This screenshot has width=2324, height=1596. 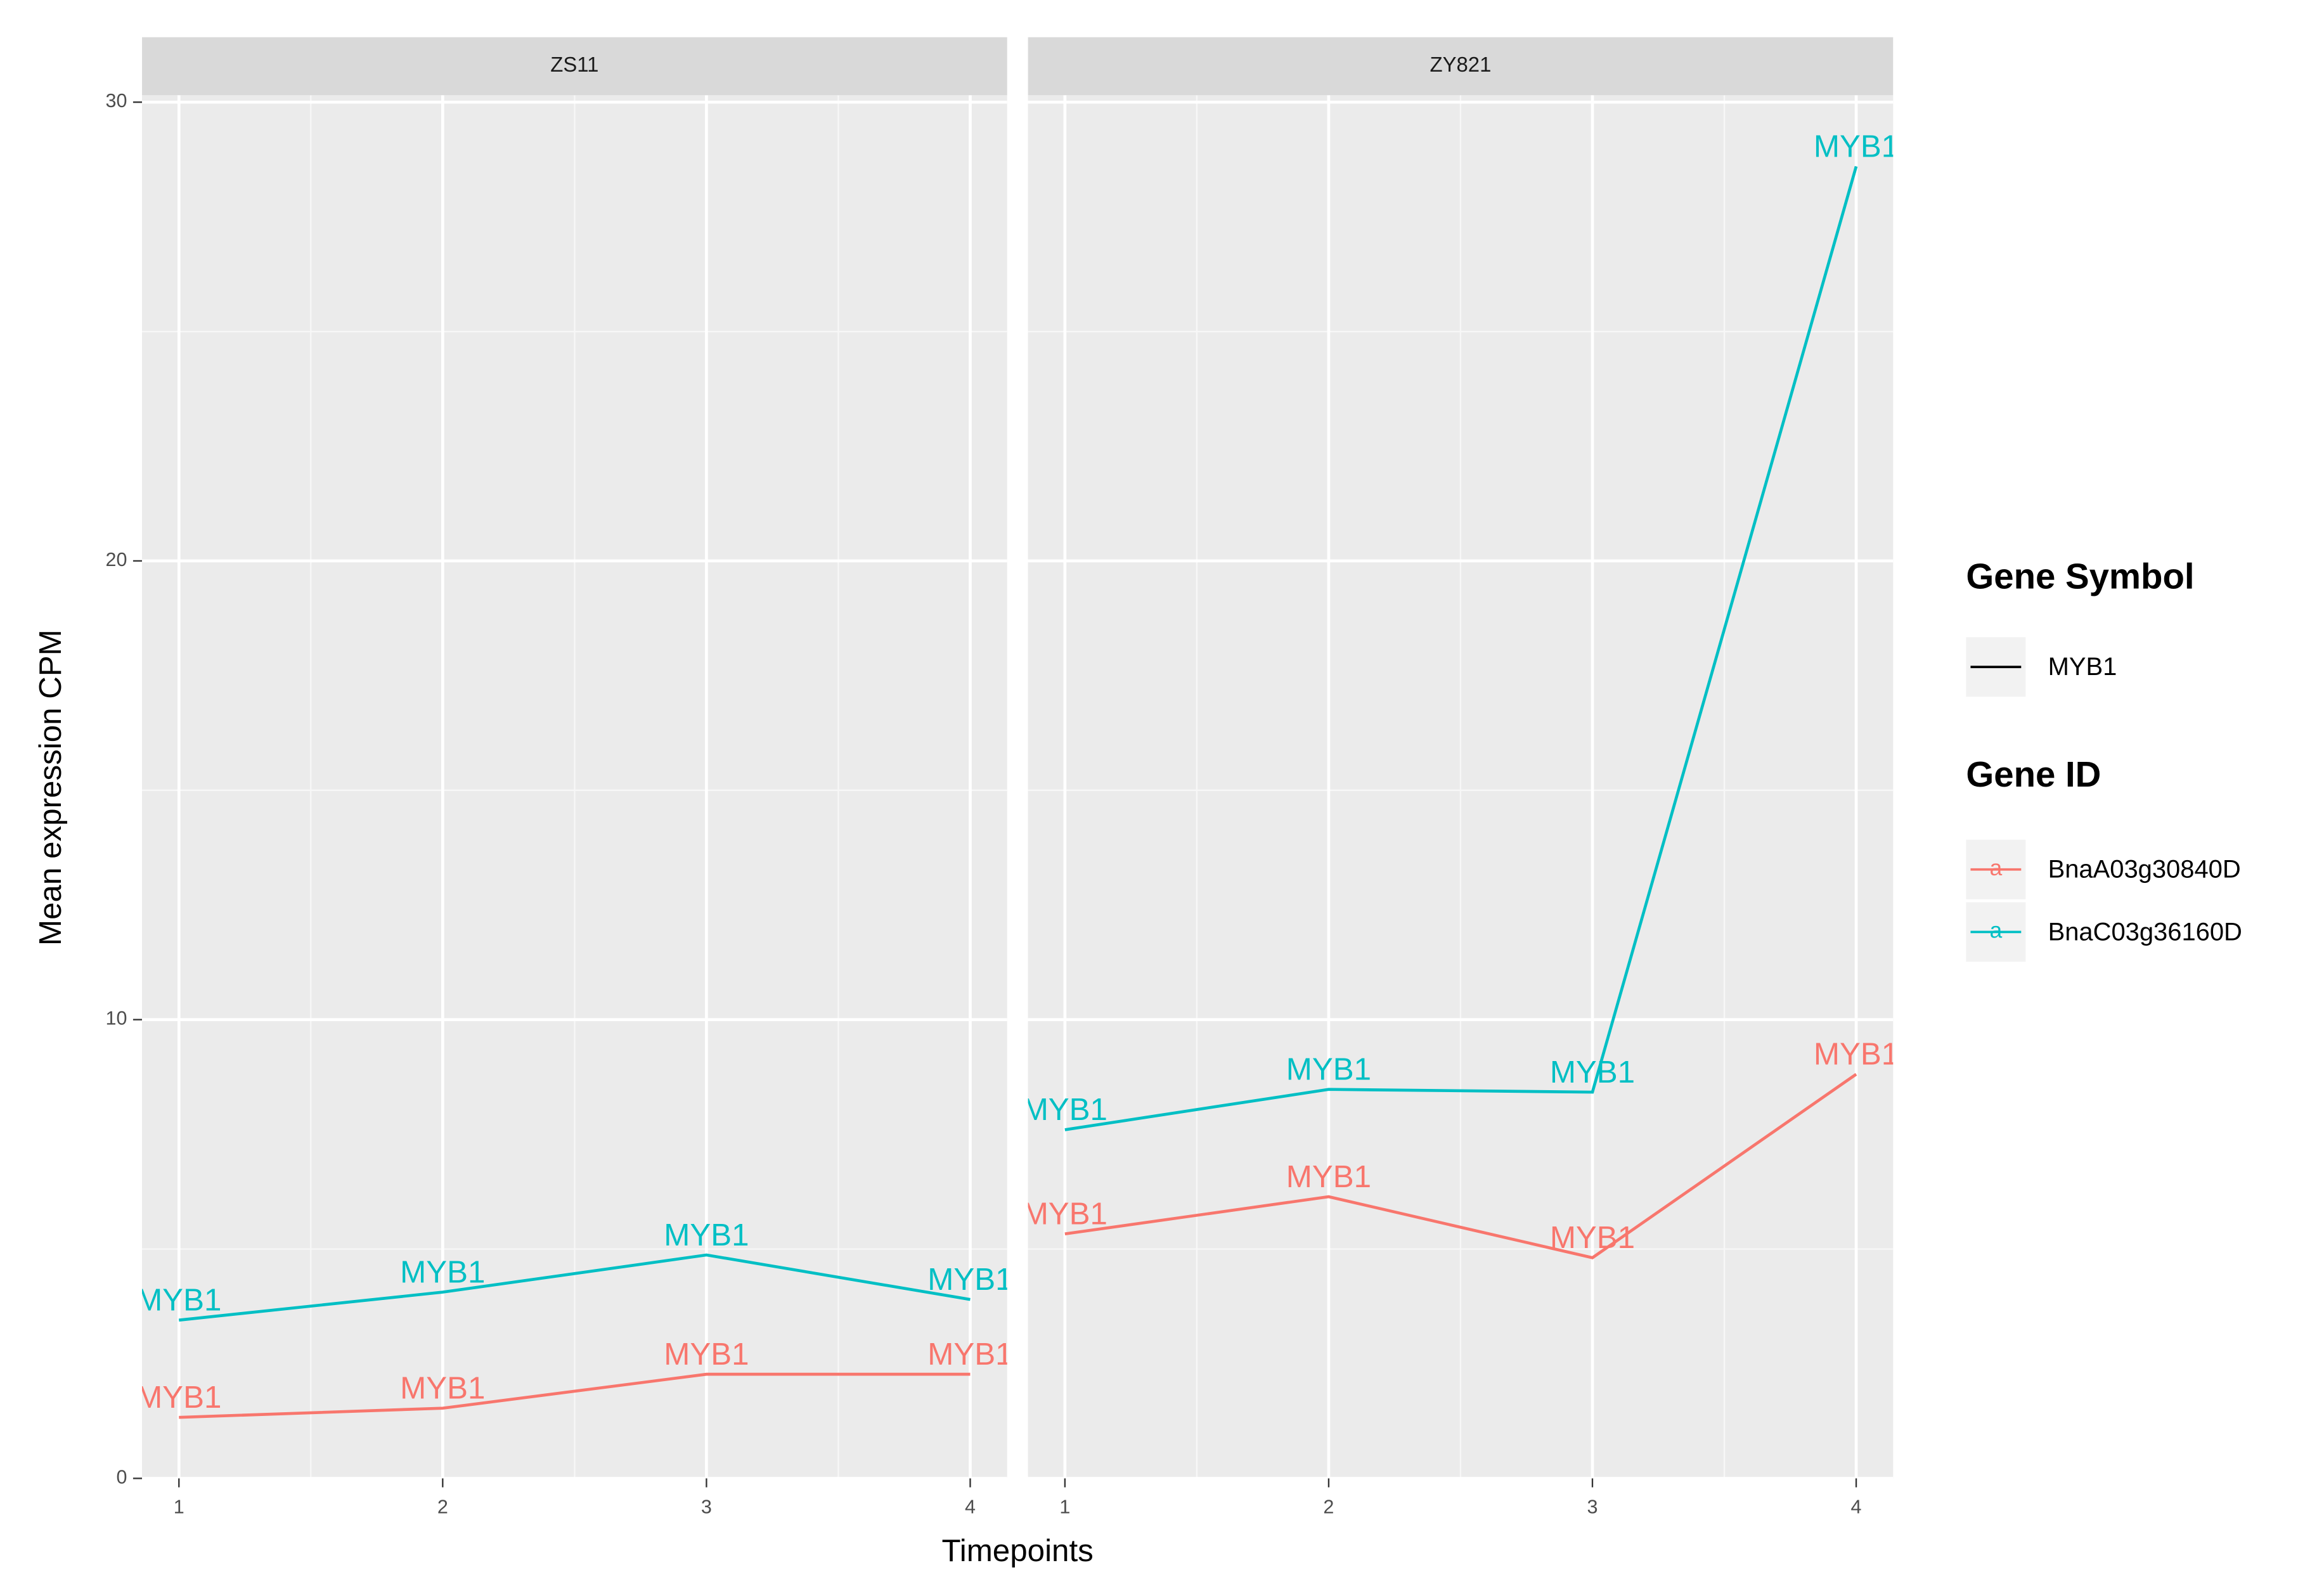 I want to click on y-tick-label: 0, so click(x=122, y=1478).